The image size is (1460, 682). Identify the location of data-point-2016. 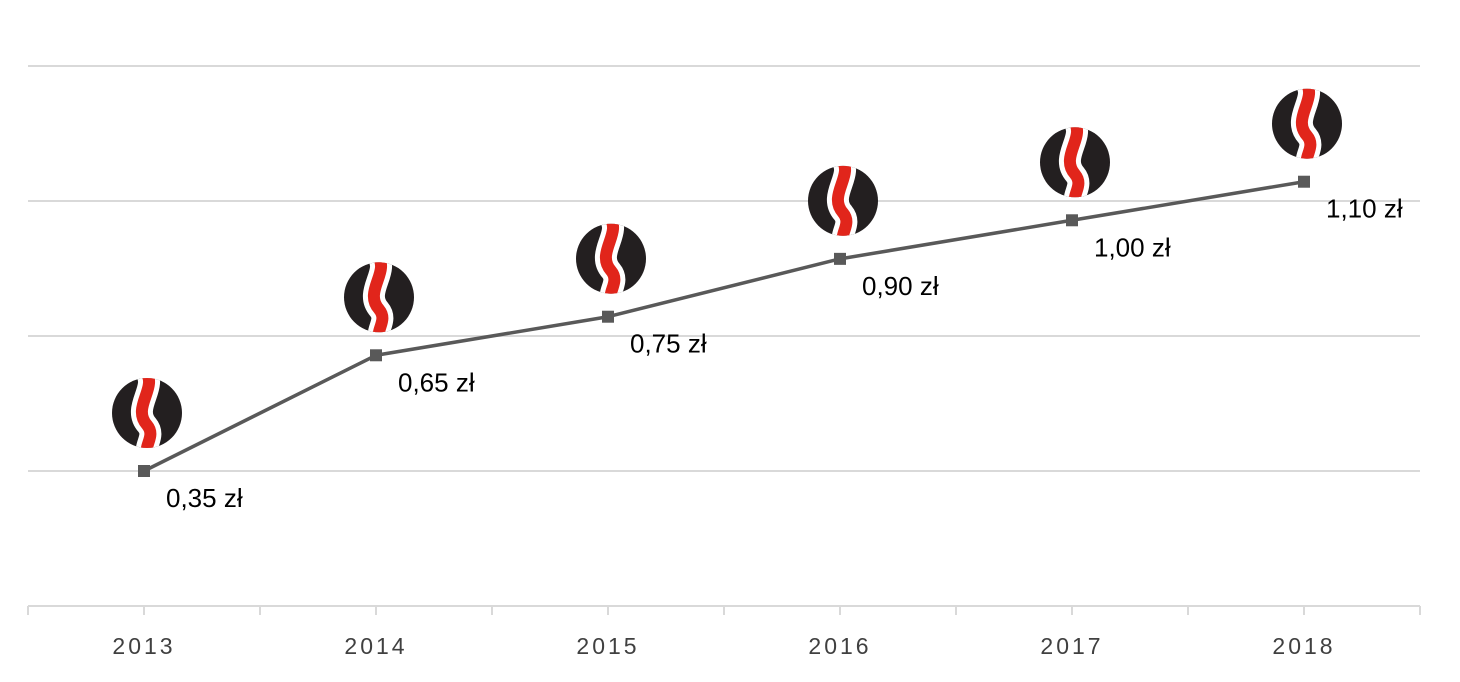
(840, 258).